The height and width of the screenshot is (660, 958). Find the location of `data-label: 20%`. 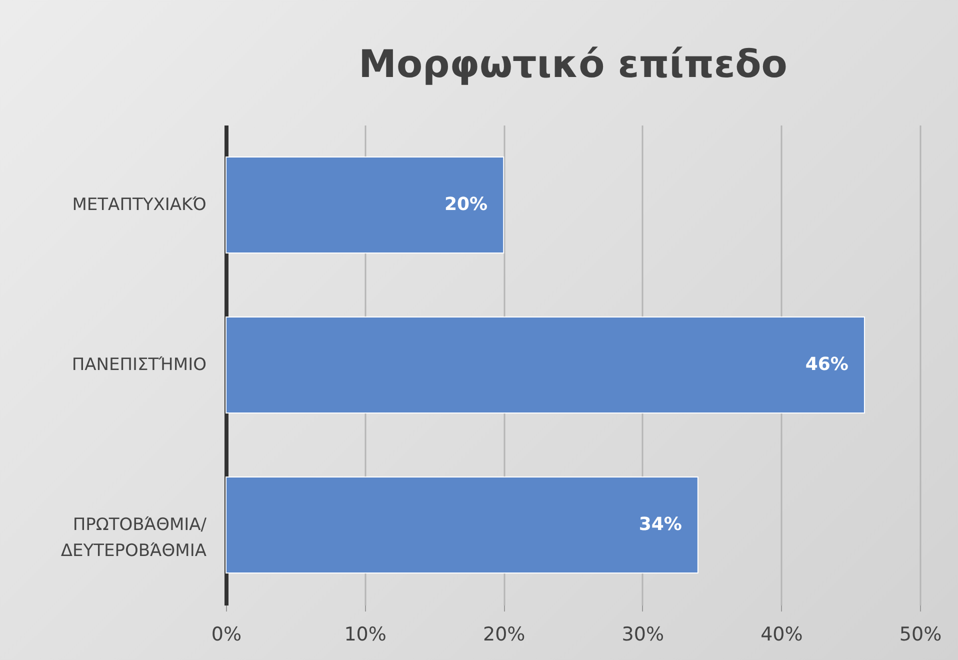

data-label: 20% is located at coordinates (466, 204).